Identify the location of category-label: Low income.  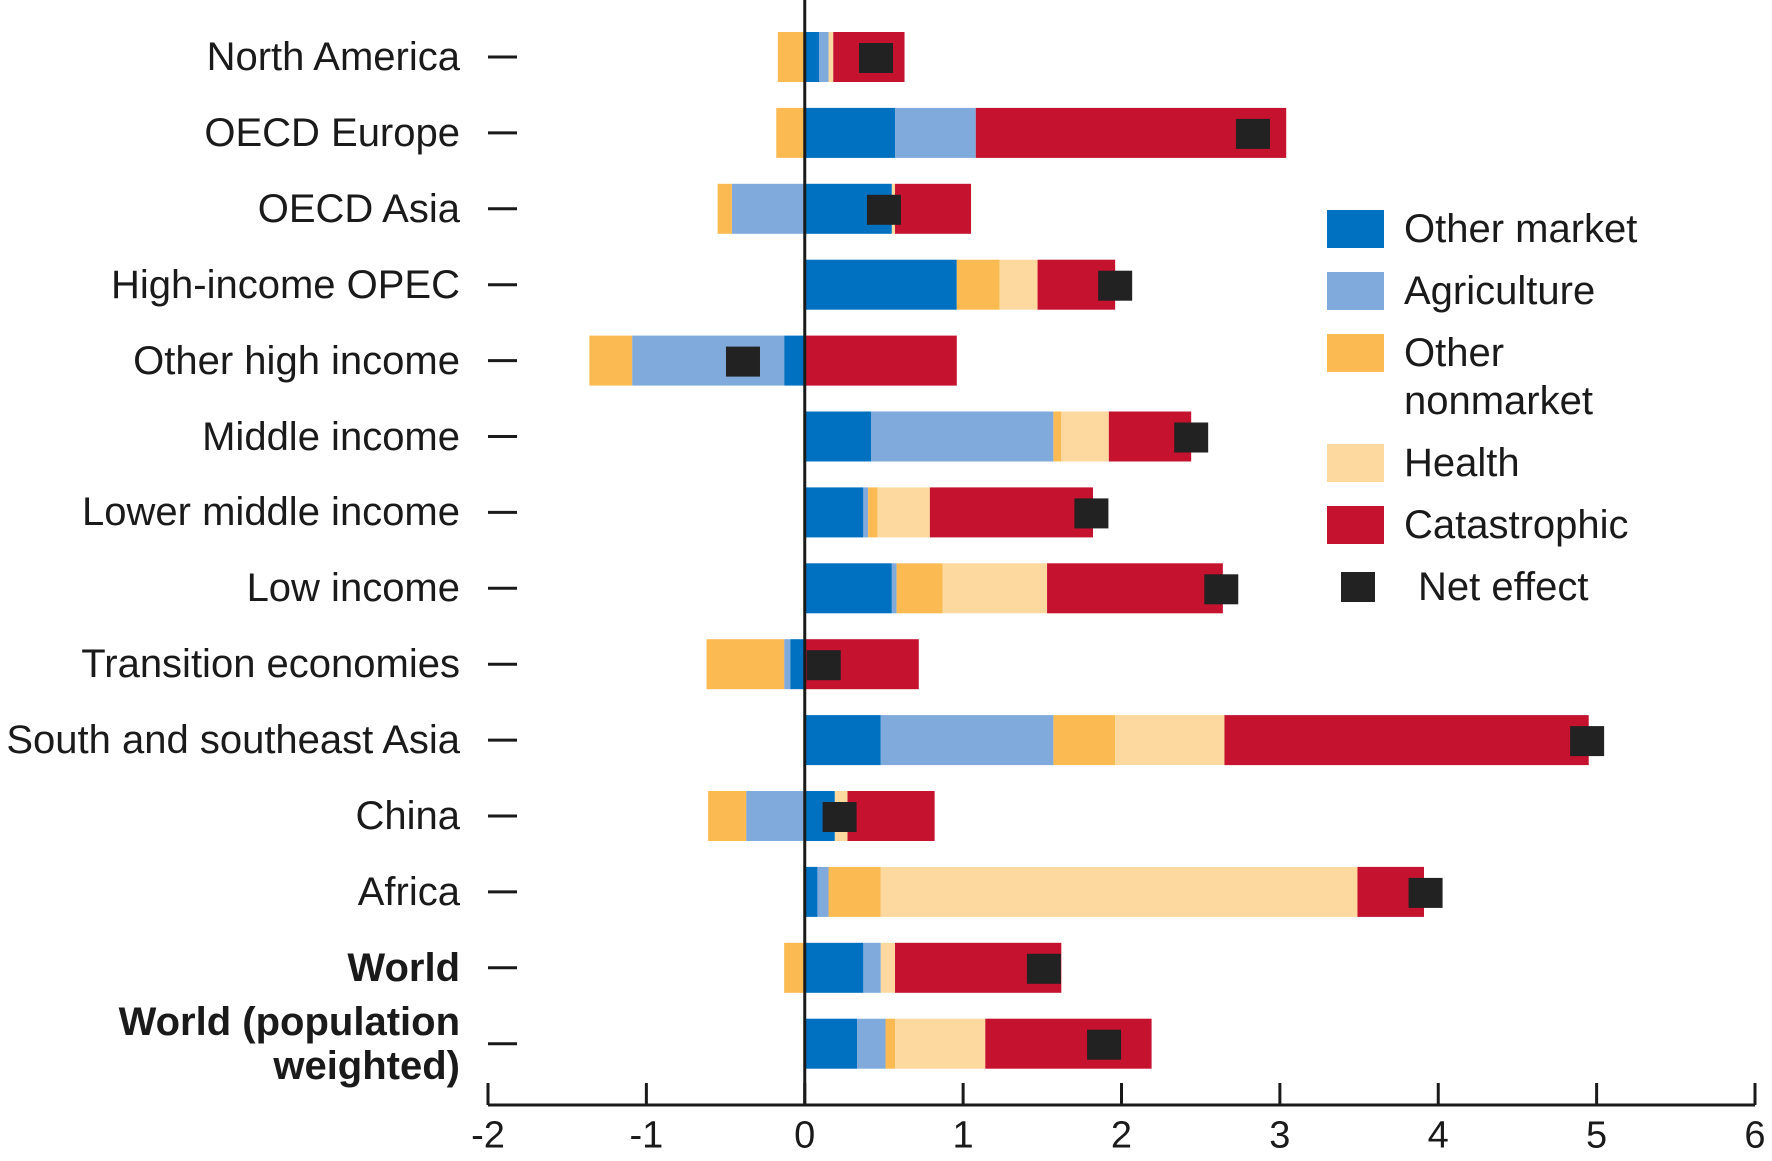
(353, 588).